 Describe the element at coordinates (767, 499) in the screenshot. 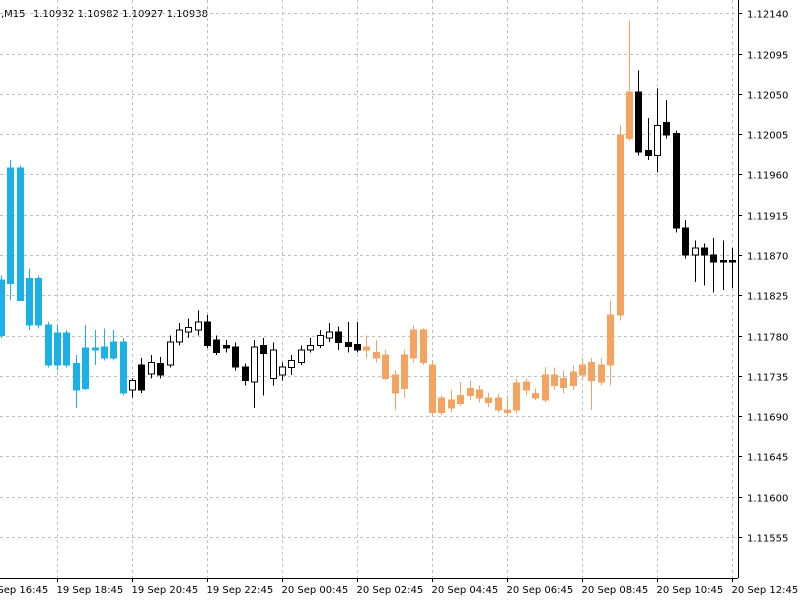

I see `y-tick-label: 1.11600` at that location.